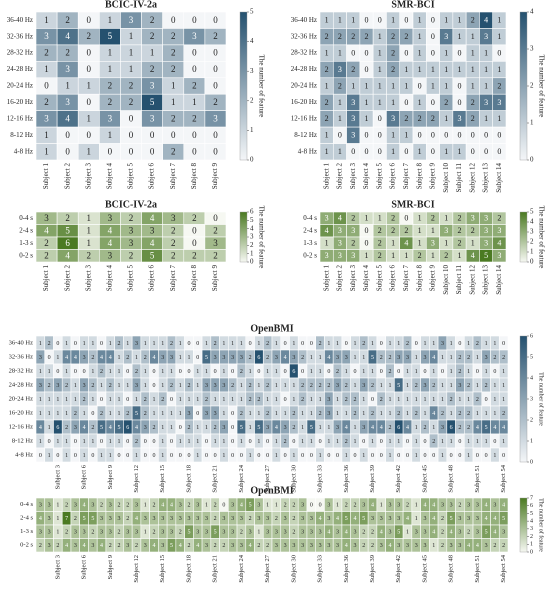 The height and width of the screenshot is (593, 550). Describe the element at coordinates (252, 212) in the screenshot. I see `colorbar-tick-label: 6` at that location.